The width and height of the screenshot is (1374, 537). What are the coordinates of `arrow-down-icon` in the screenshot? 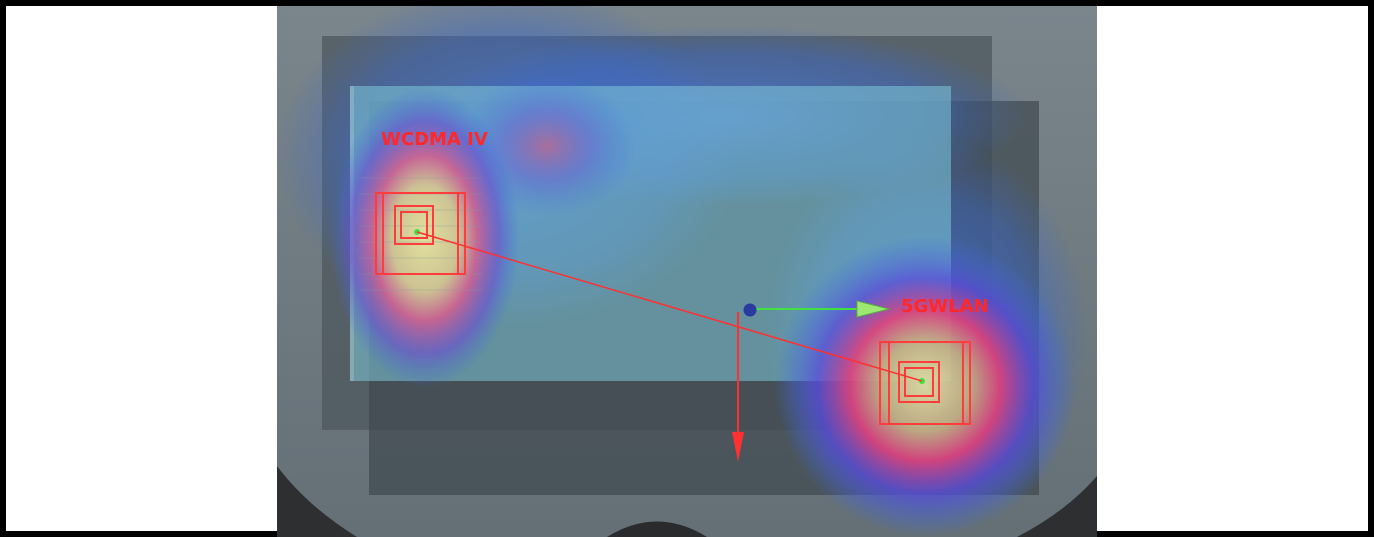 It's located at (738, 447).